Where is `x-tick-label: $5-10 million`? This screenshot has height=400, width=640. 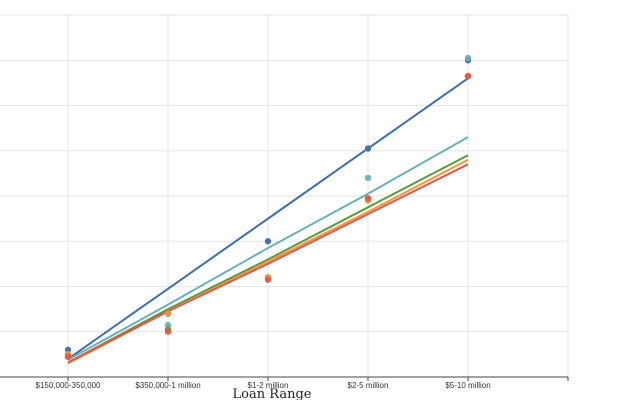 x-tick-label: $5-10 million is located at coordinates (467, 385).